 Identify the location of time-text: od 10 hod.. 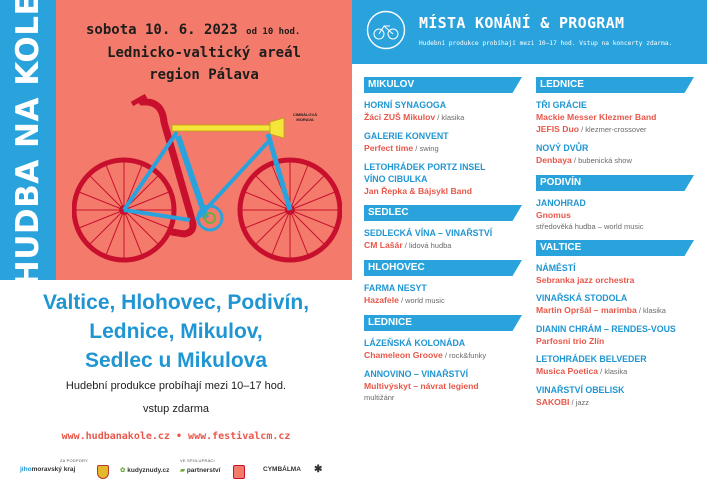
(273, 32).